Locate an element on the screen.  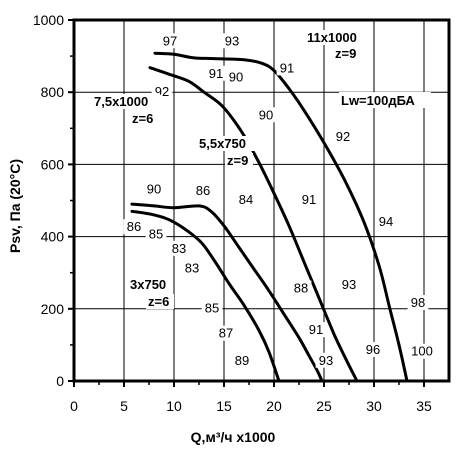
y-axis-title: Psv, Па (20°C) is located at coordinates (15, 206).